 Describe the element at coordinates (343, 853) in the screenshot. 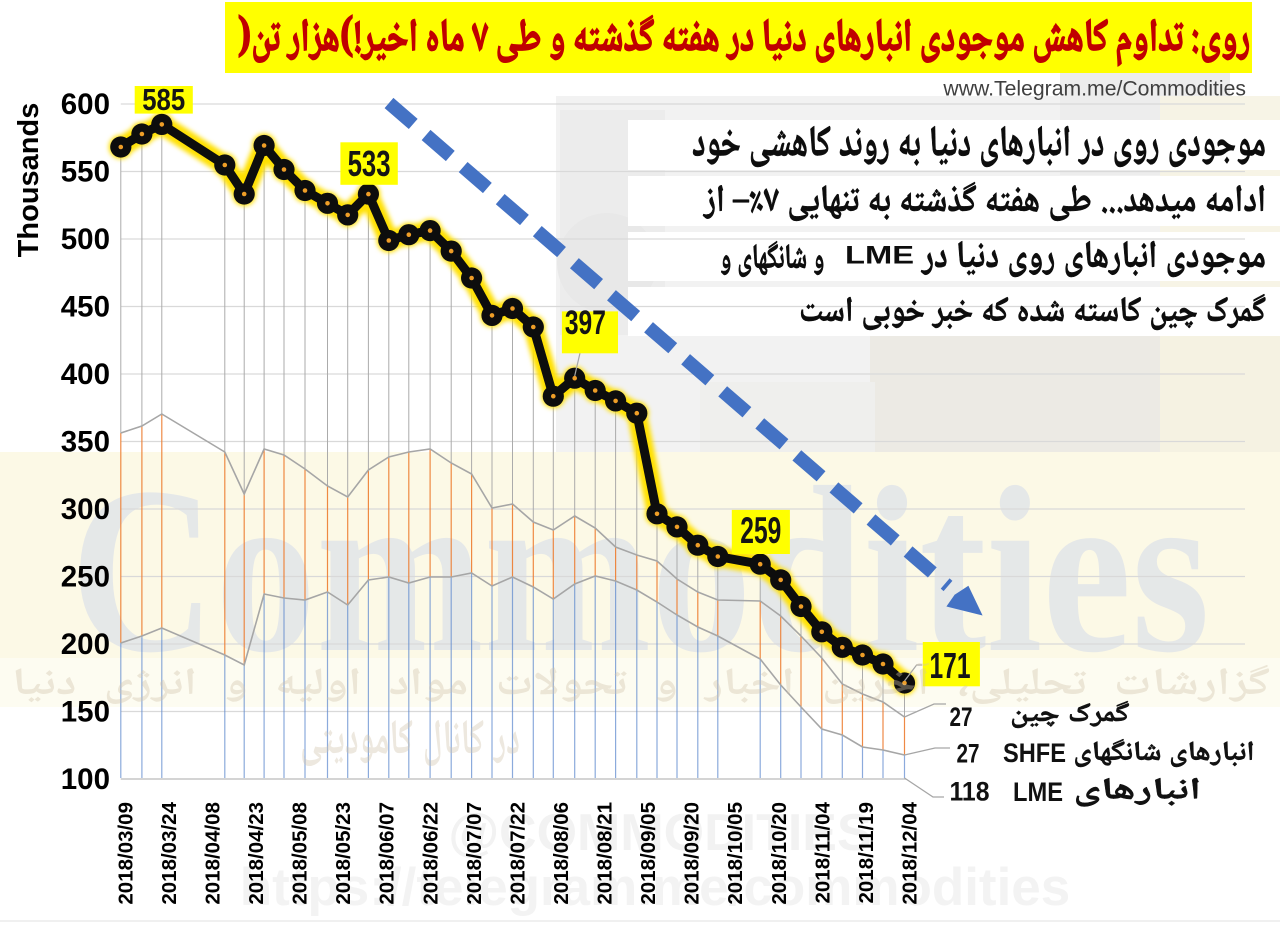

I see `svg-text: 2018/05/23` at that location.